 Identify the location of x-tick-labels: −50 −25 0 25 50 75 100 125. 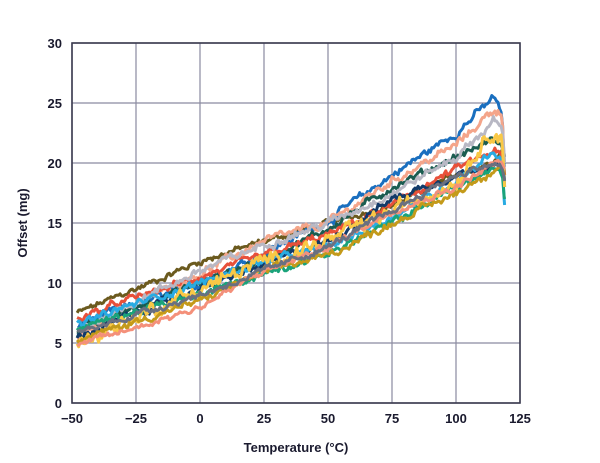
(296, 418).